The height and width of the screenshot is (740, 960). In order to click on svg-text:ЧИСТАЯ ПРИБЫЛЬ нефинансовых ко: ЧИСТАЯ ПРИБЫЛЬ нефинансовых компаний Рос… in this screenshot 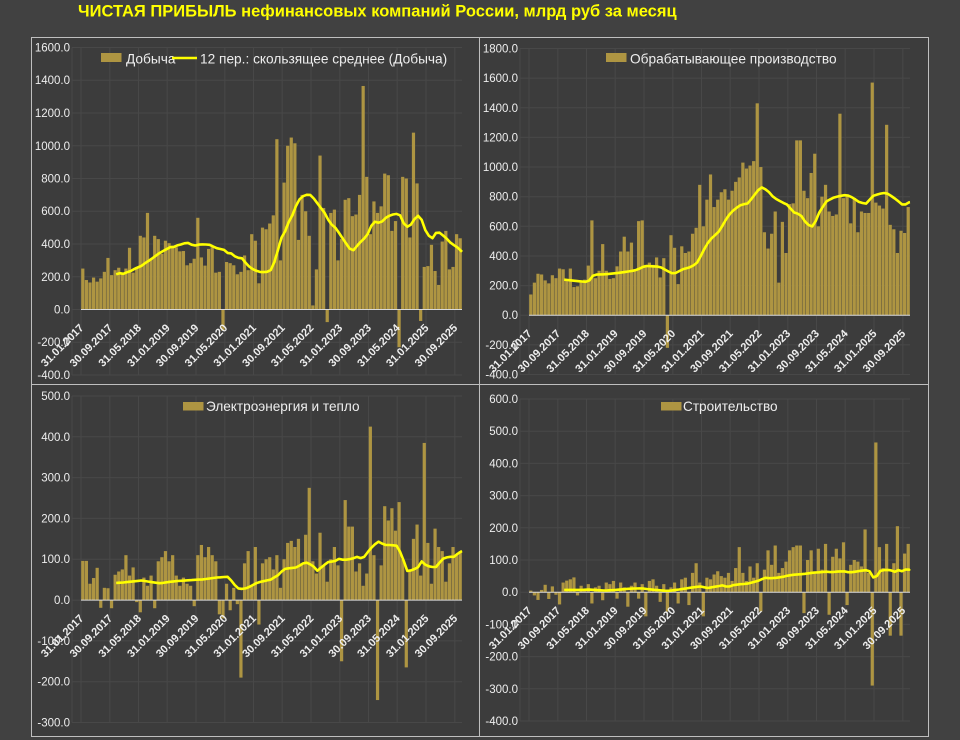, I will do `click(377, 12)`.